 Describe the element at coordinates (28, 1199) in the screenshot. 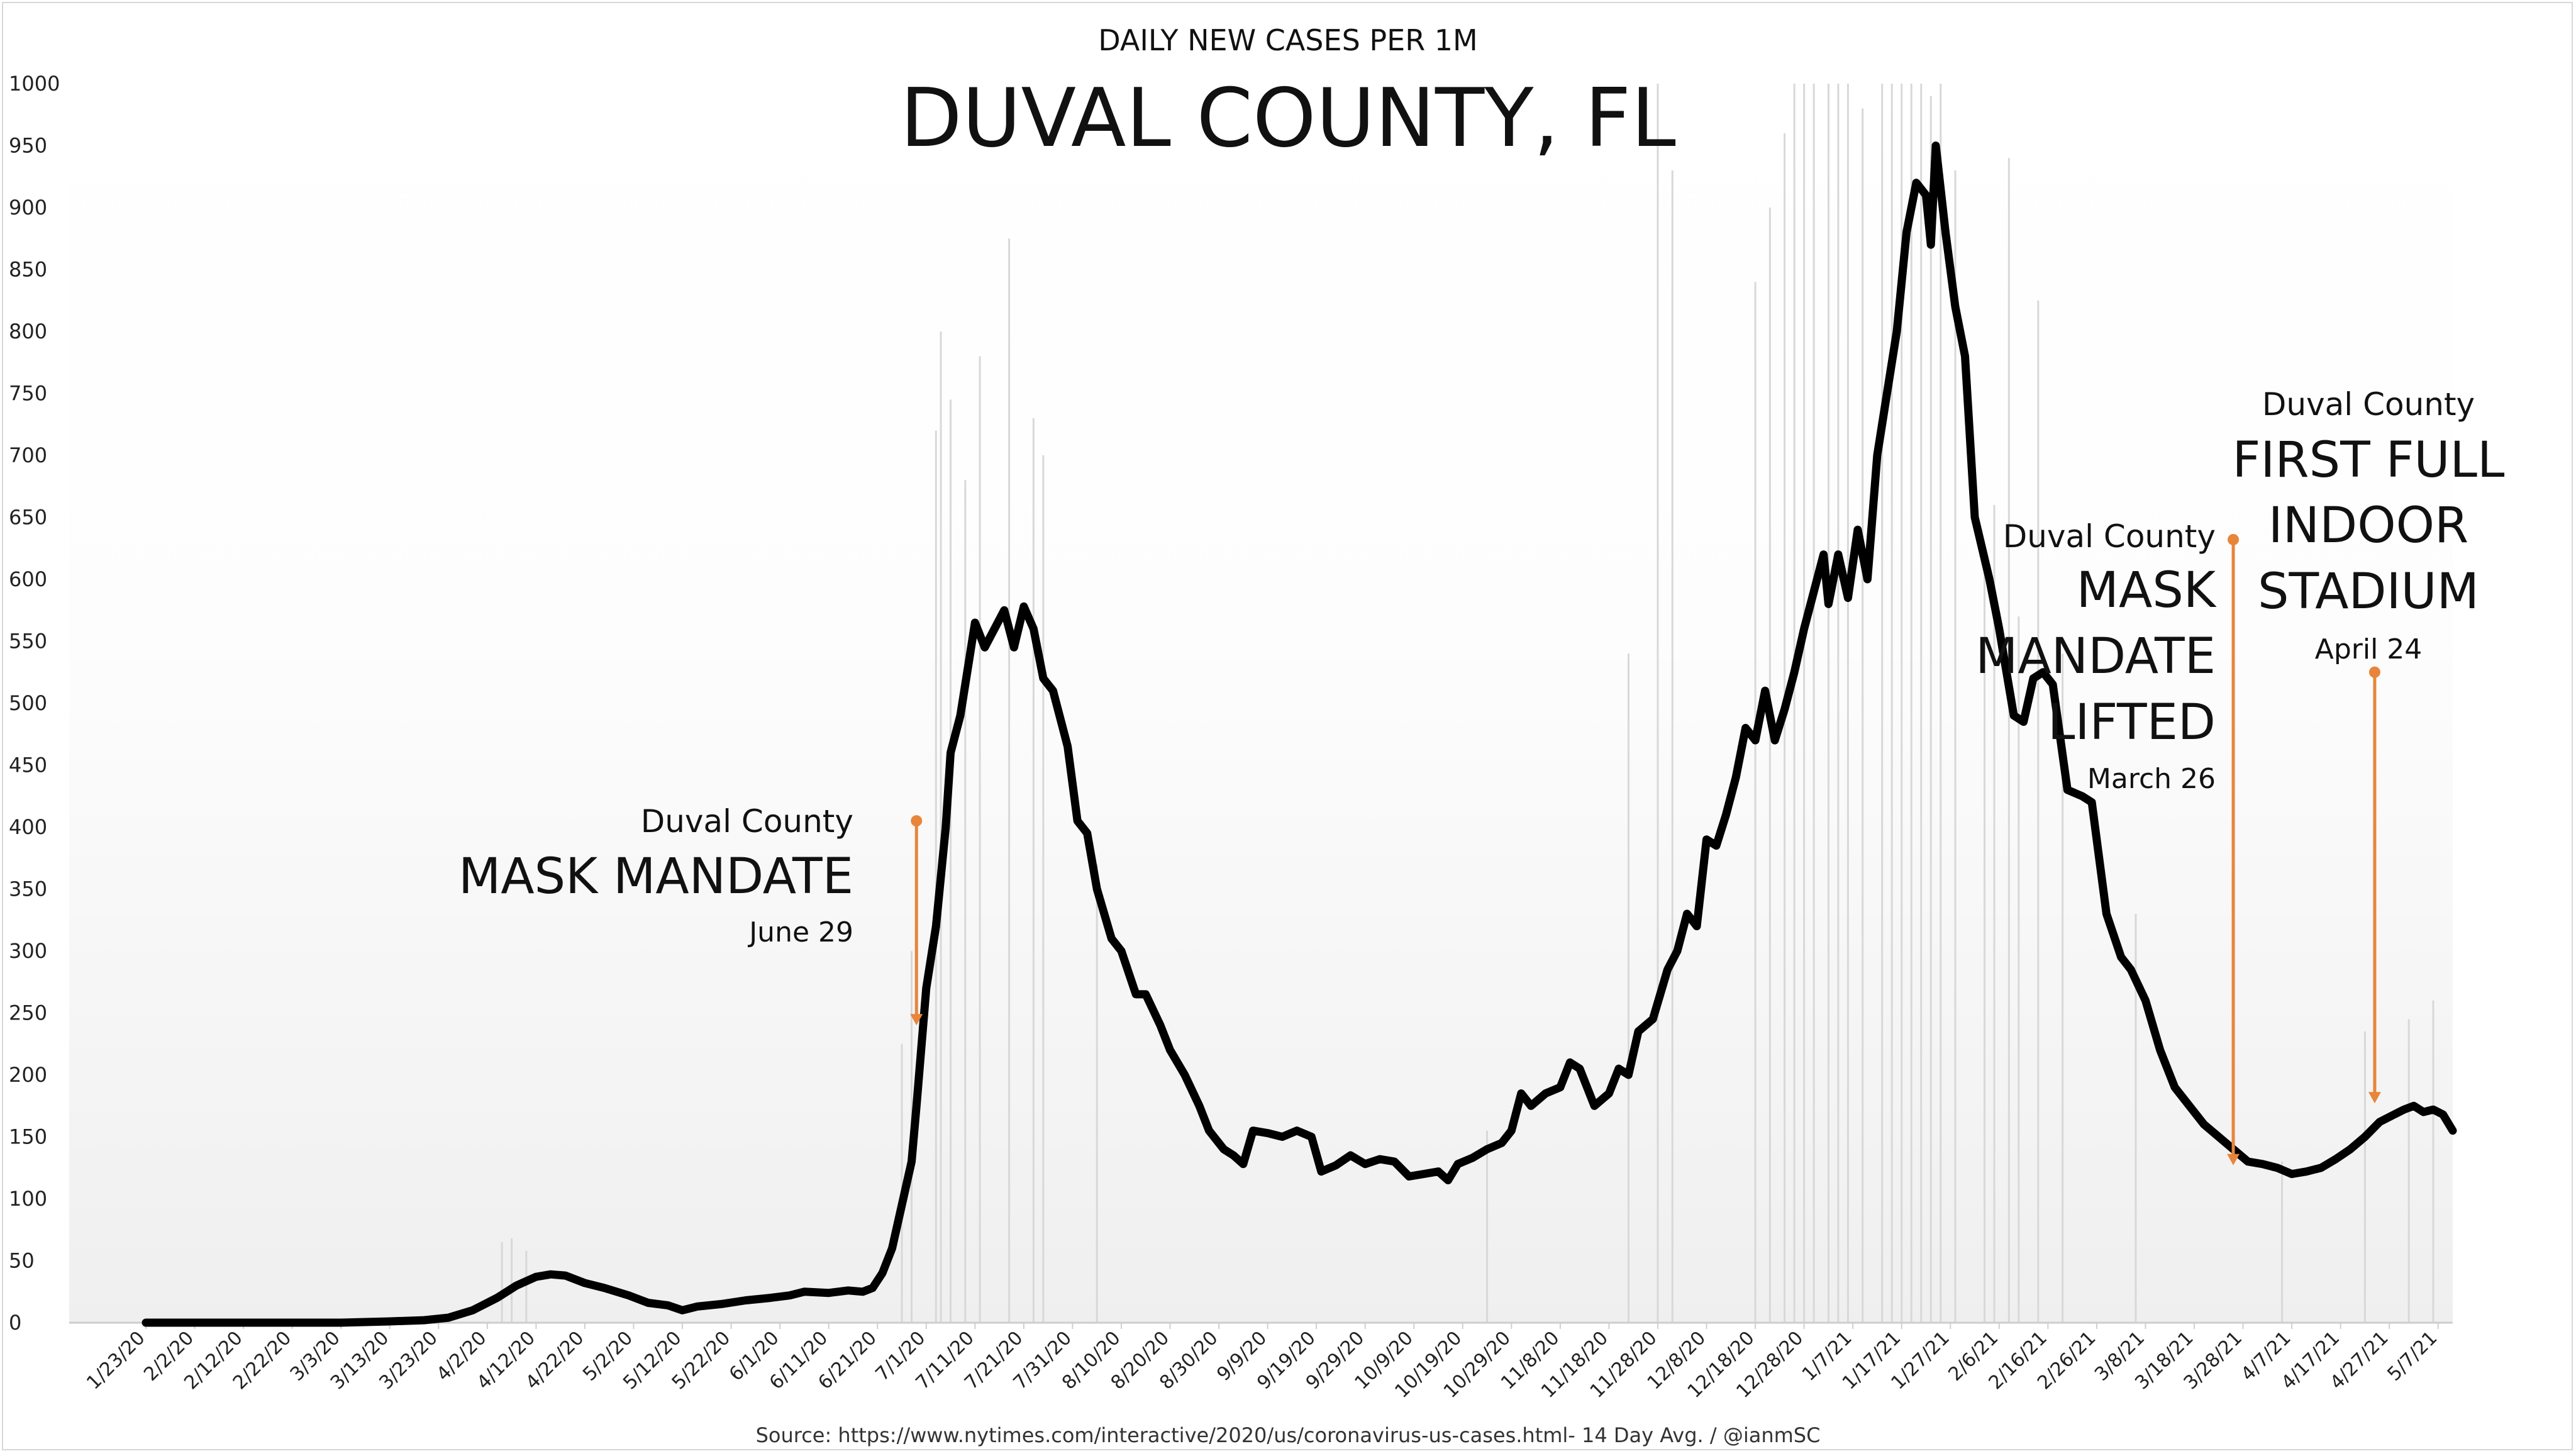

I see `y-tick-label: 100` at that location.